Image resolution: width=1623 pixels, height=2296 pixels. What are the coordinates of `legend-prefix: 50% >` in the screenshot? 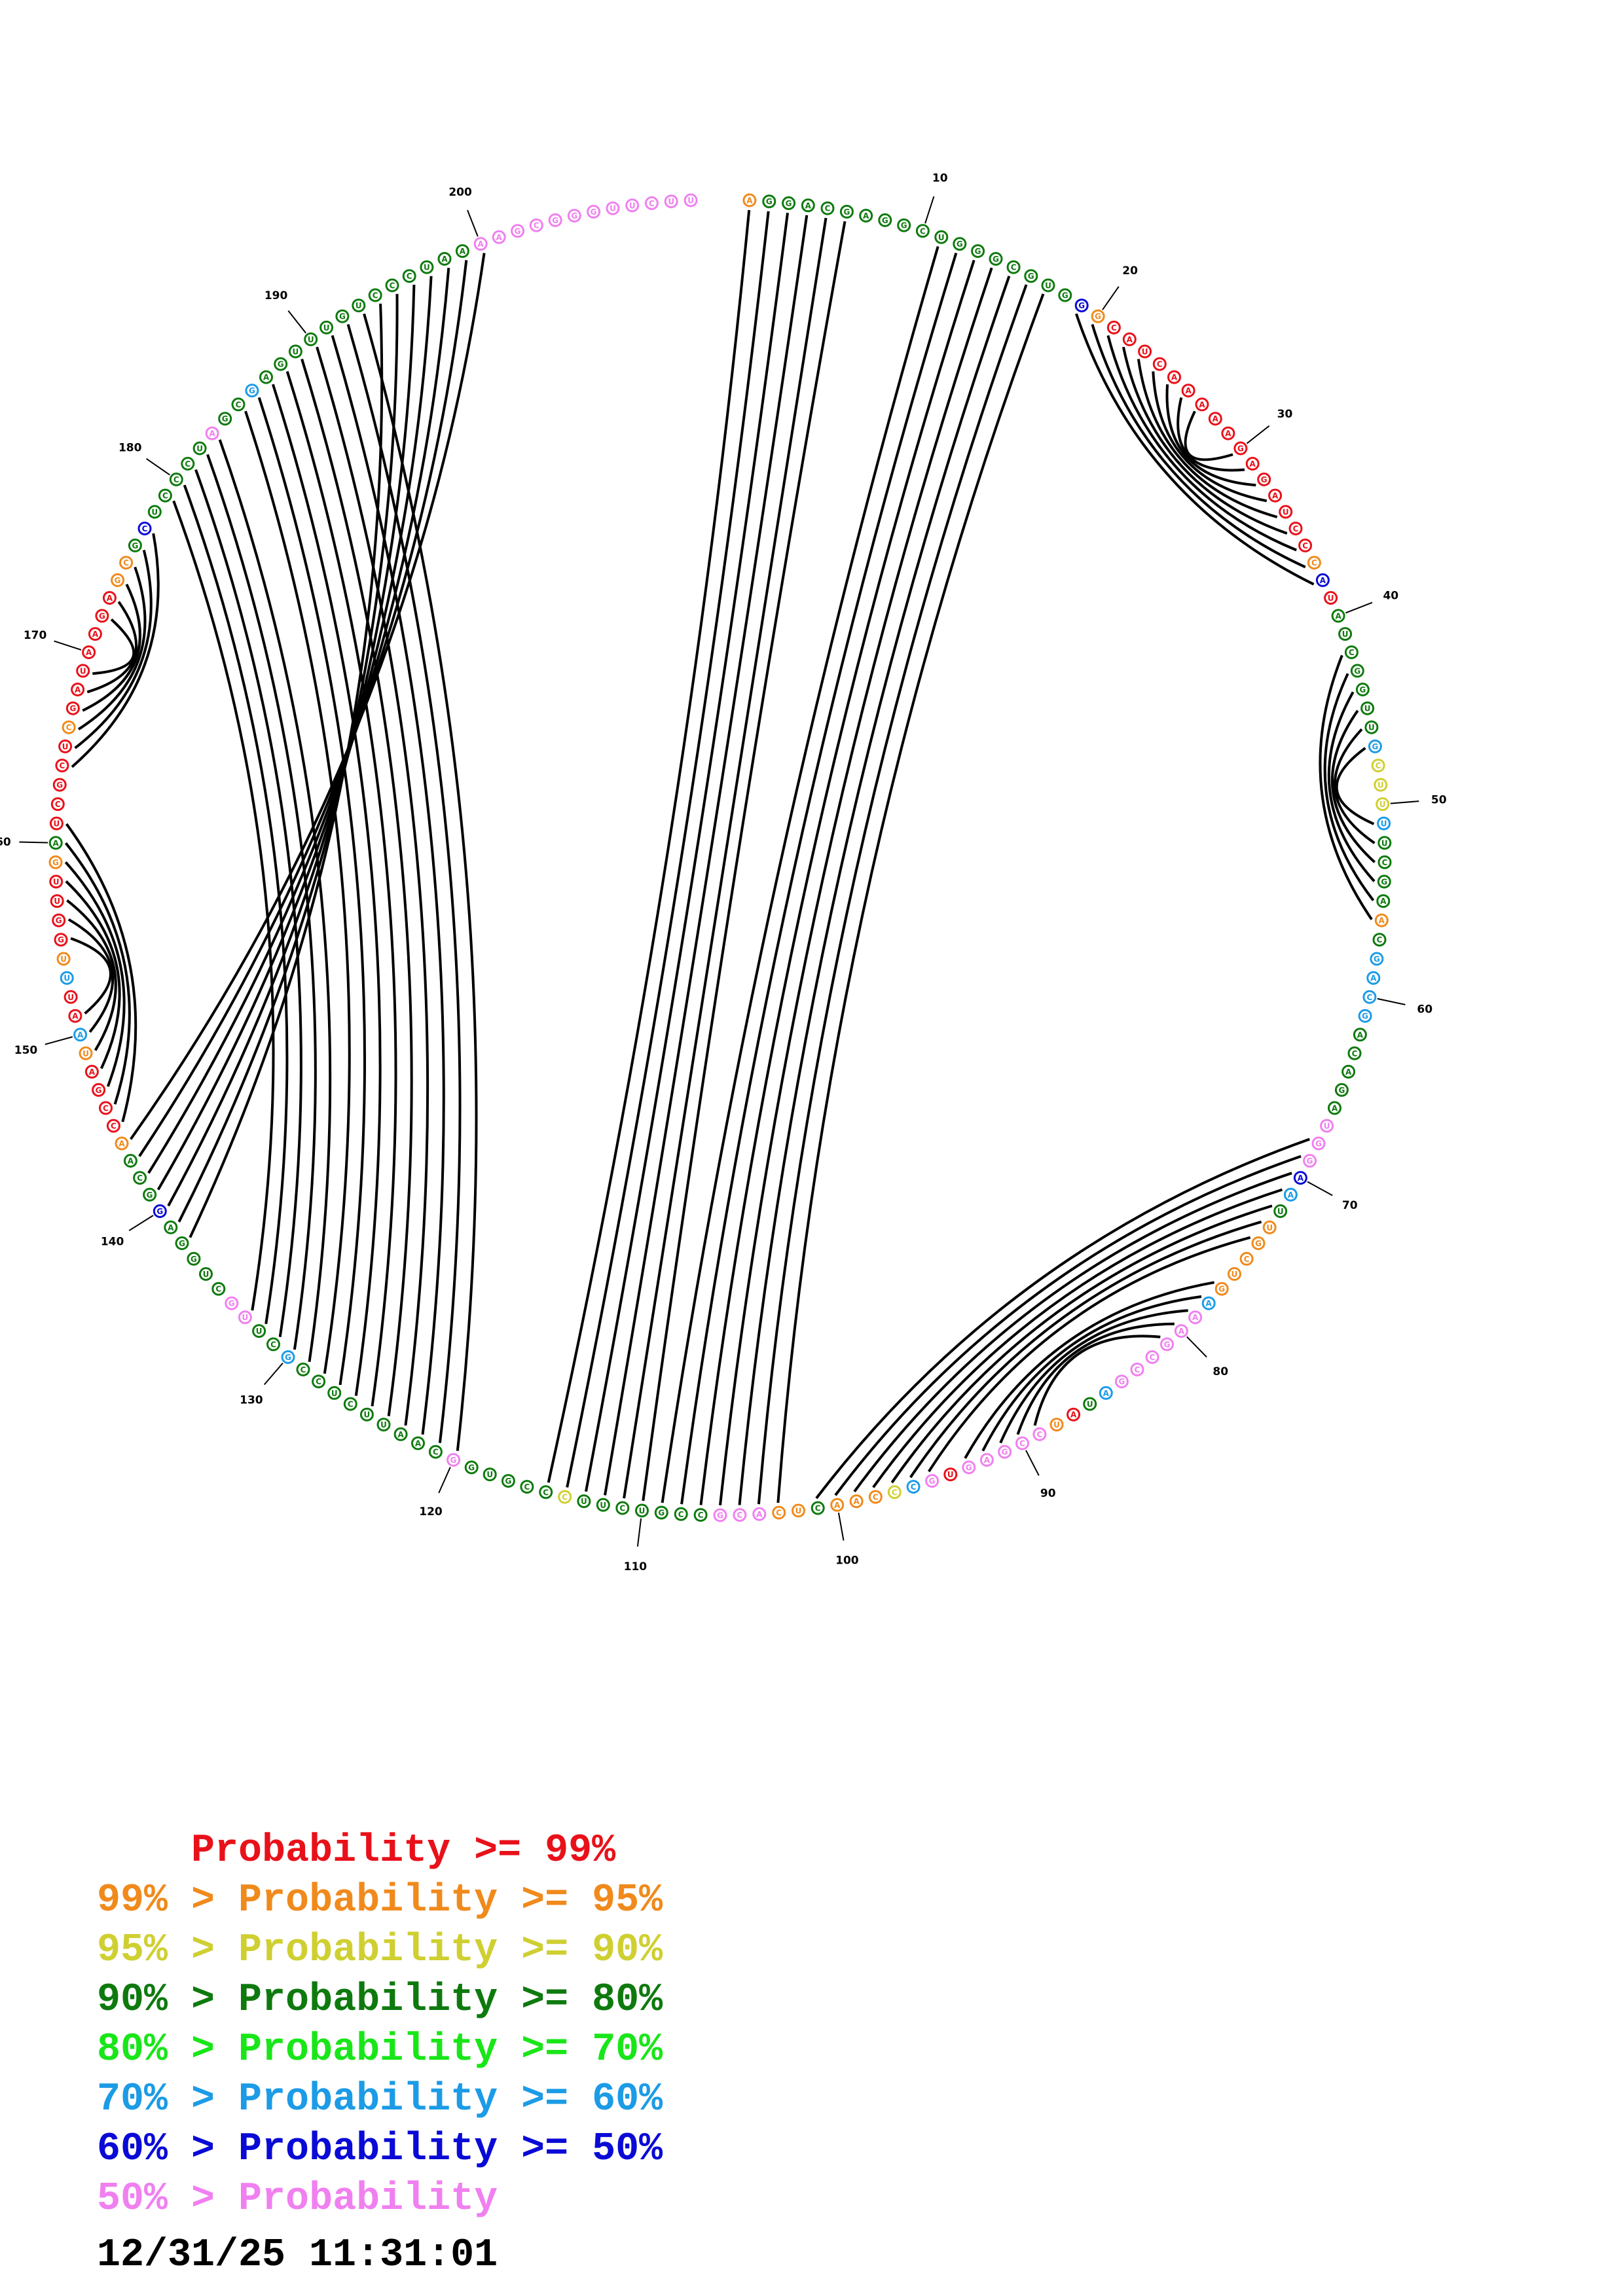 It's located at (168, 2199).